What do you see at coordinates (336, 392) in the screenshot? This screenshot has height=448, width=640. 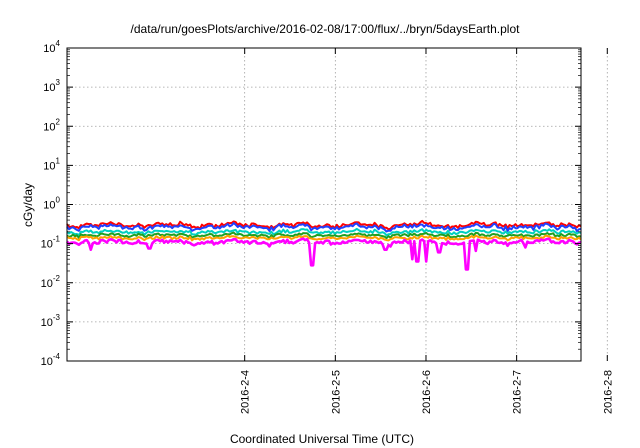 I see `x-tick-label: 2016-2-5` at bounding box center [336, 392].